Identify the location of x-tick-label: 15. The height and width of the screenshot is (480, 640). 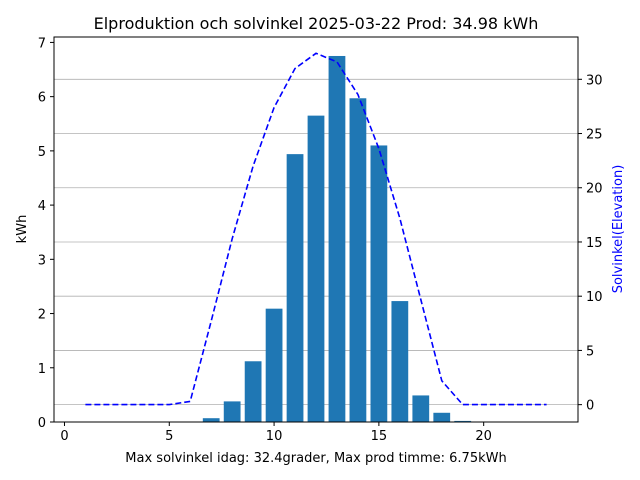
(379, 436).